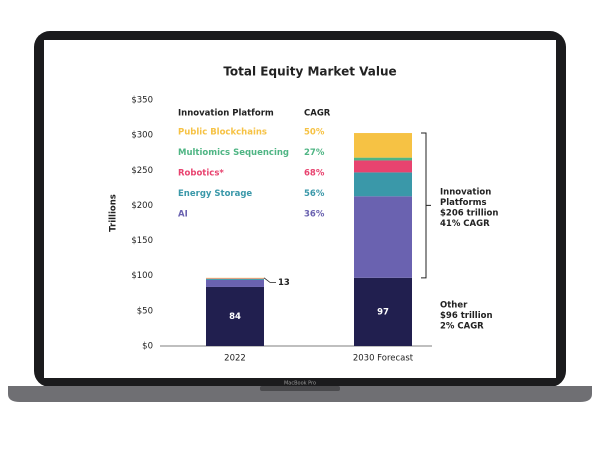 The height and width of the screenshot is (454, 600). What do you see at coordinates (114, 213) in the screenshot?
I see `y-axis-label: Trillions` at bounding box center [114, 213].